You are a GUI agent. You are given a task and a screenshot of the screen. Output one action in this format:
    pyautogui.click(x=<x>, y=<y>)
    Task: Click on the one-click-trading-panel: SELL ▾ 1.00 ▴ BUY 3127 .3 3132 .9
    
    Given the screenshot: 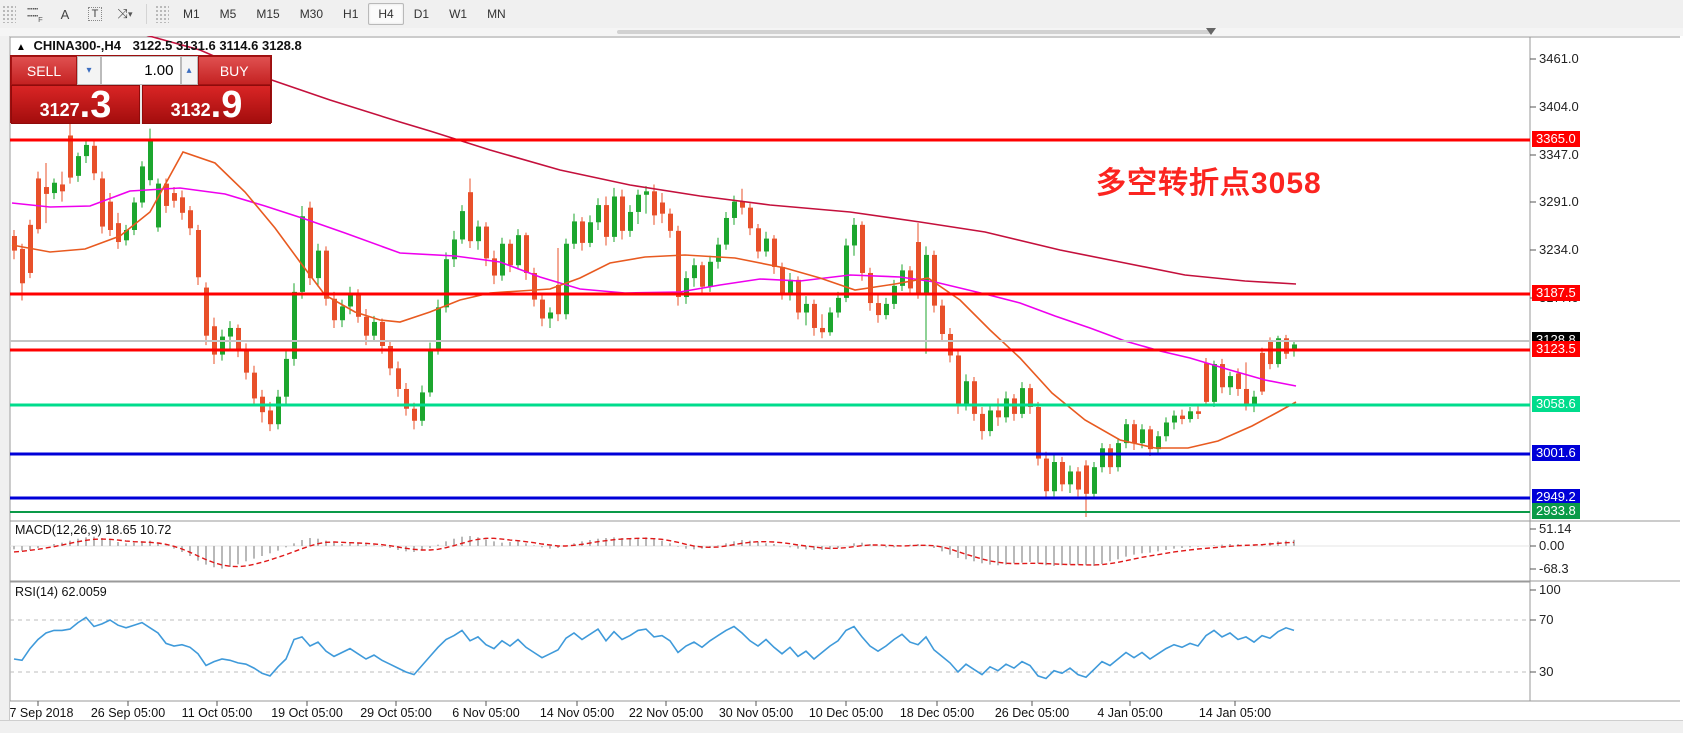 What is the action you would take?
    pyautogui.click(x=141, y=89)
    